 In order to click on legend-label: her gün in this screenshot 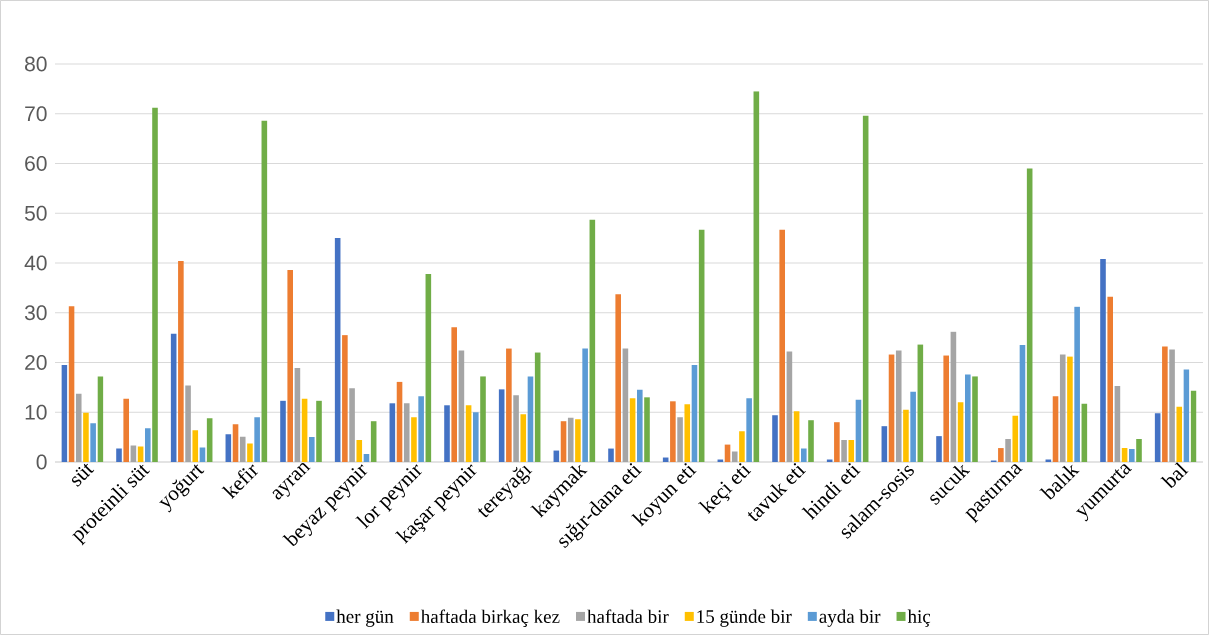, I will do `click(365, 618)`.